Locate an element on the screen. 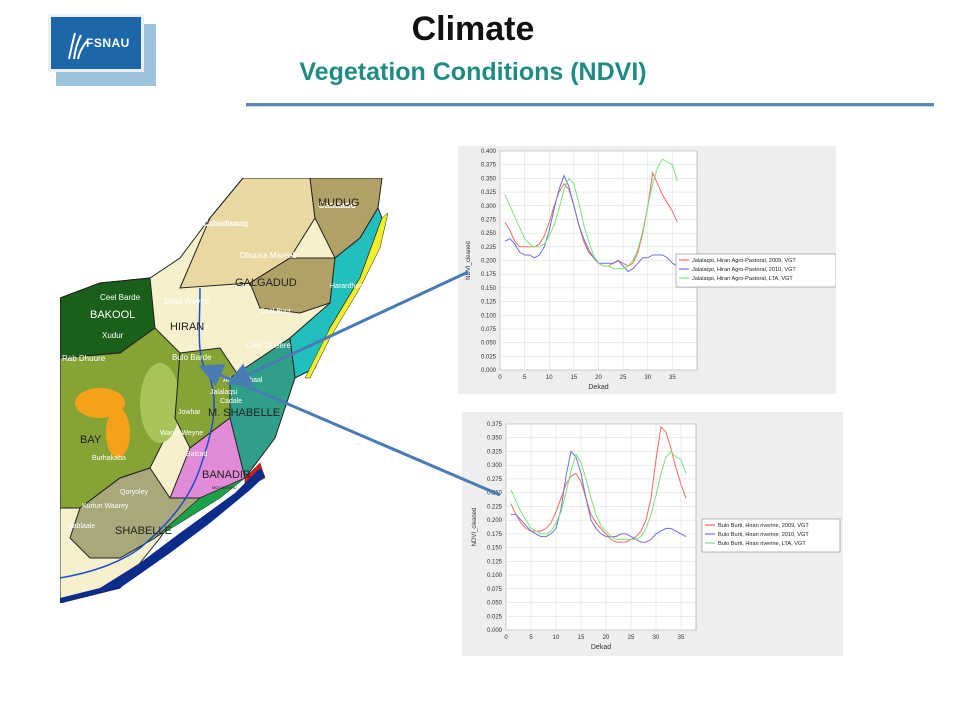 The width and height of the screenshot is (960, 720). map-label-qoryoley: Qoryoley is located at coordinates (134, 492).